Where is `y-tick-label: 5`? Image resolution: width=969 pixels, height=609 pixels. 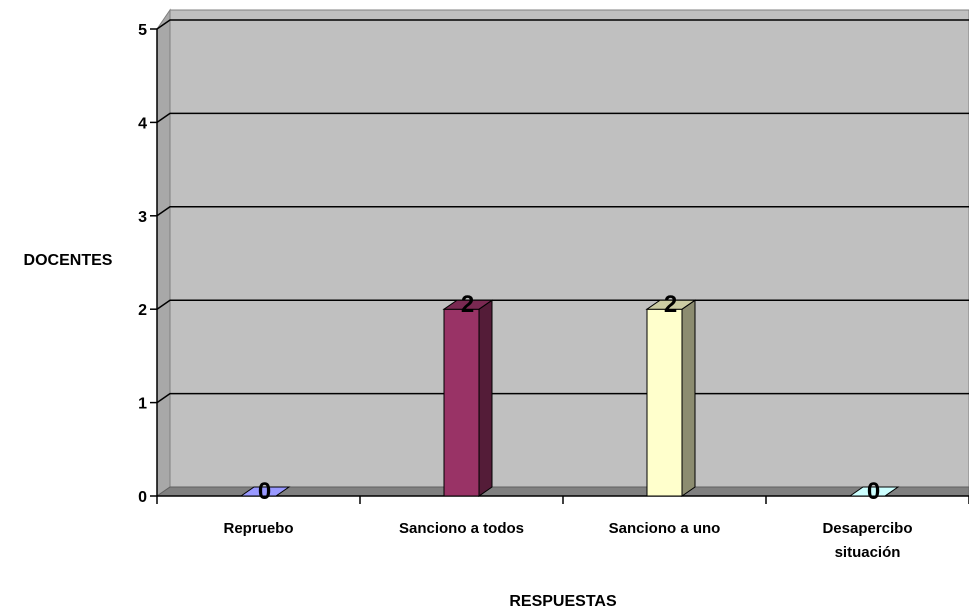
y-tick-label: 5 is located at coordinates (142, 30).